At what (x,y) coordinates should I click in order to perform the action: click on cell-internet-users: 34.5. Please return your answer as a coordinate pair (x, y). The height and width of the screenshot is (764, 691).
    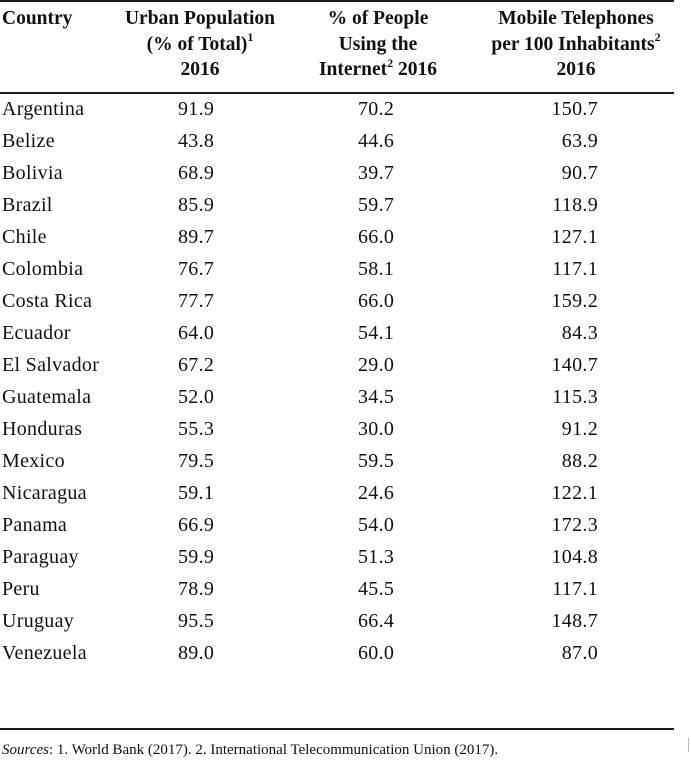
    Looking at the image, I should click on (376, 397).